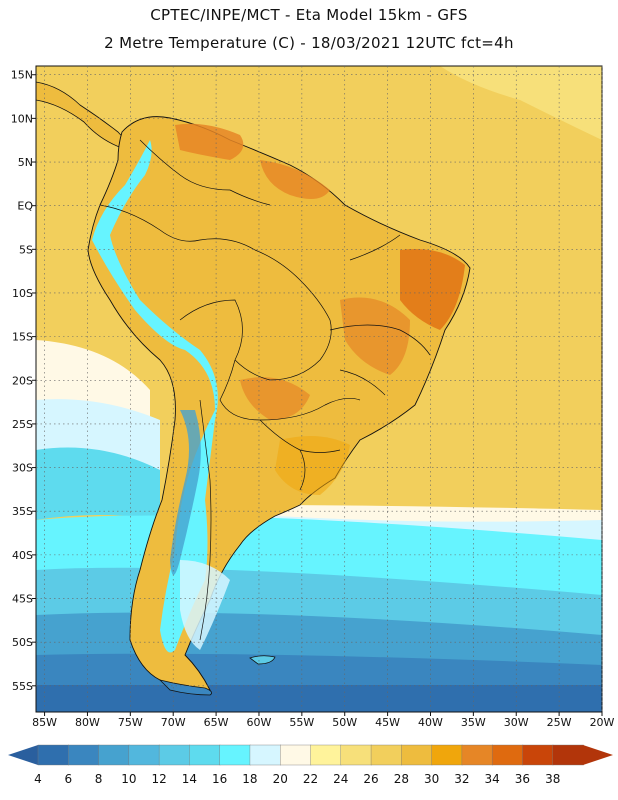 The height and width of the screenshot is (800, 618). I want to click on lat-tick-label: 35S, so click(22, 511).